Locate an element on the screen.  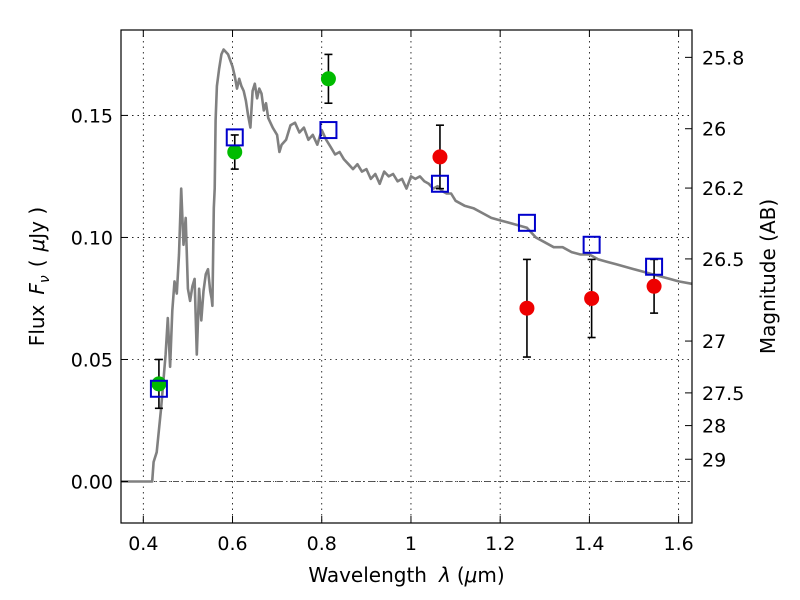
x-tick-label: 1 is located at coordinates (411, 544).